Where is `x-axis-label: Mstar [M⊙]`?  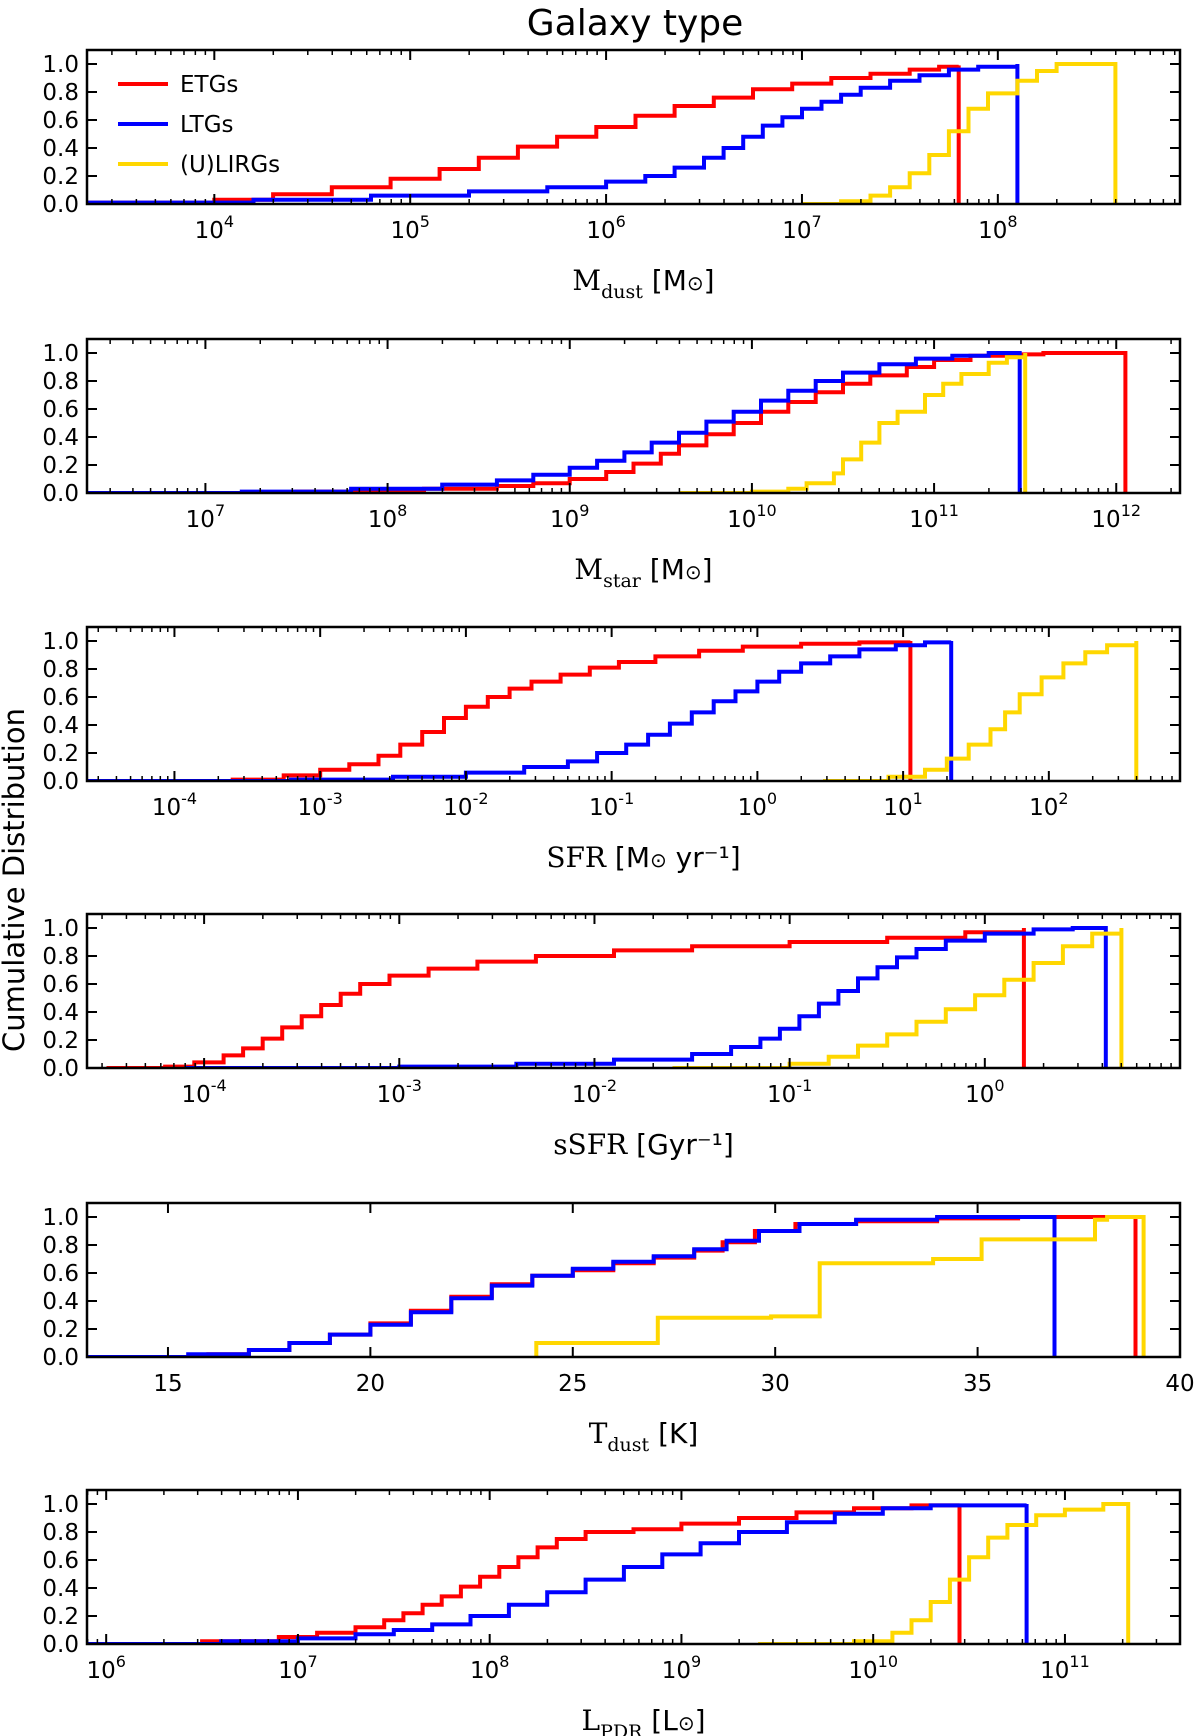 x-axis-label: Mstar [M⊙] is located at coordinates (643, 572).